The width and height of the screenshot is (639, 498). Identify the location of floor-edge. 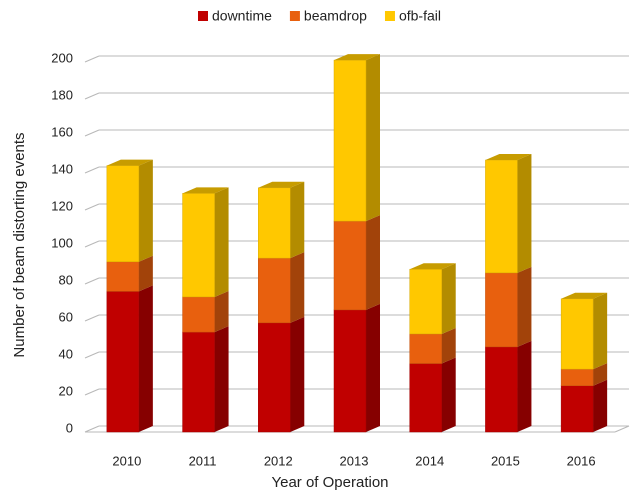
(622, 429).